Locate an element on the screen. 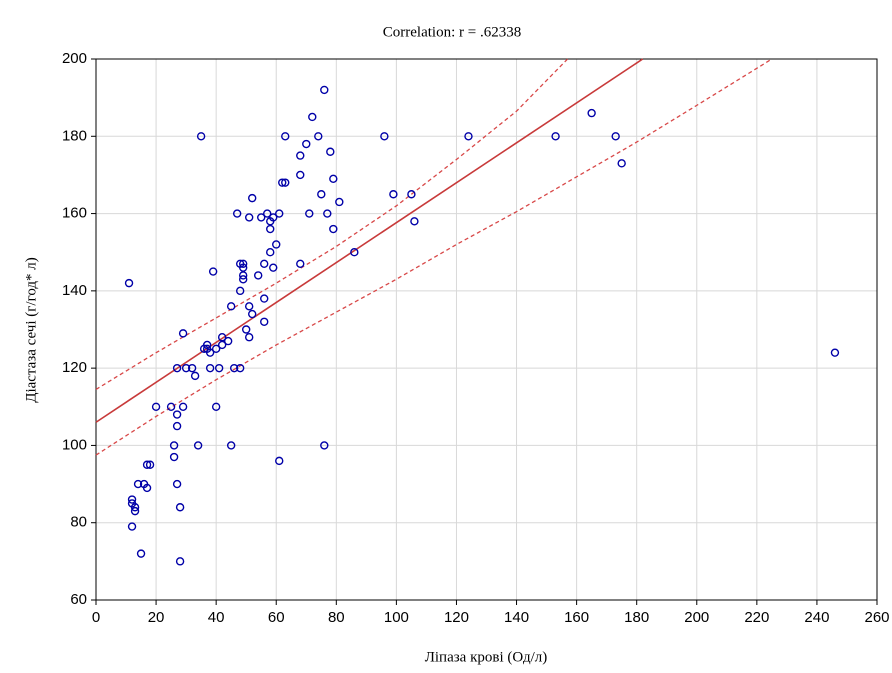  y-axis-label: Діастаза сечі (г/год* л) is located at coordinates (31, 330).